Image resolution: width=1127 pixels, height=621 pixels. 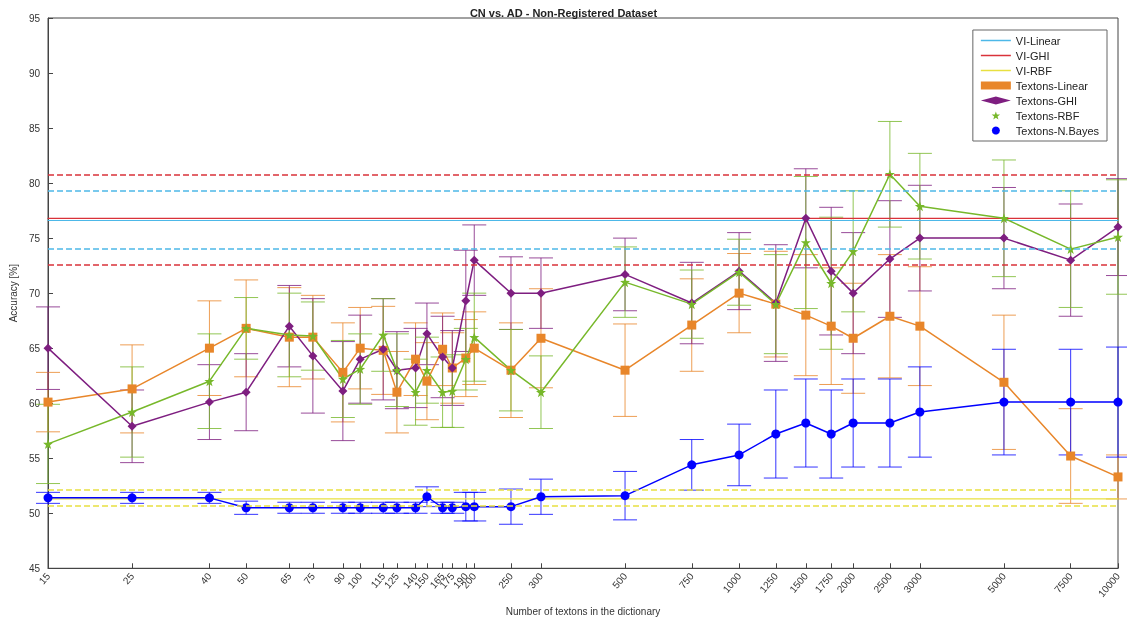 What do you see at coordinates (34, 238) in the screenshot?
I see `y-tick-label: 75` at bounding box center [34, 238].